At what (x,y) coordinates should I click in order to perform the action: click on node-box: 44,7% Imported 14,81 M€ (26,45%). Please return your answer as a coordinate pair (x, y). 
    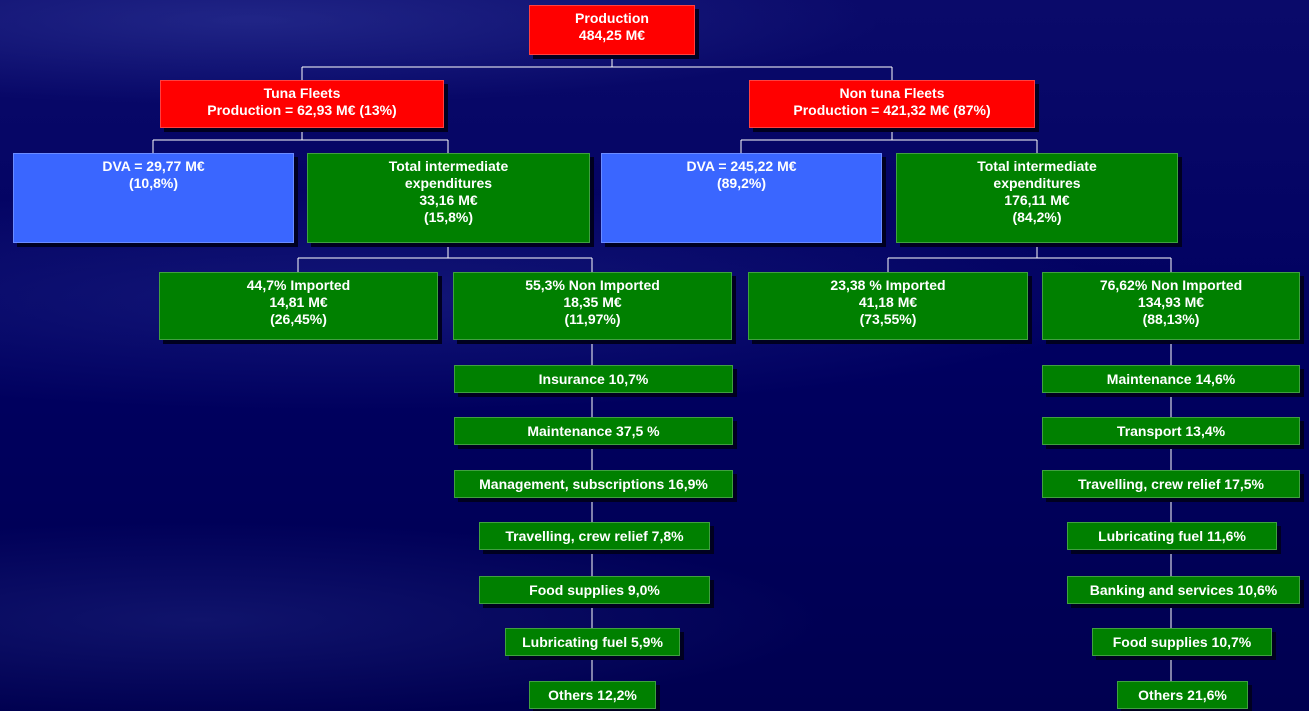
    Looking at the image, I should click on (298, 306).